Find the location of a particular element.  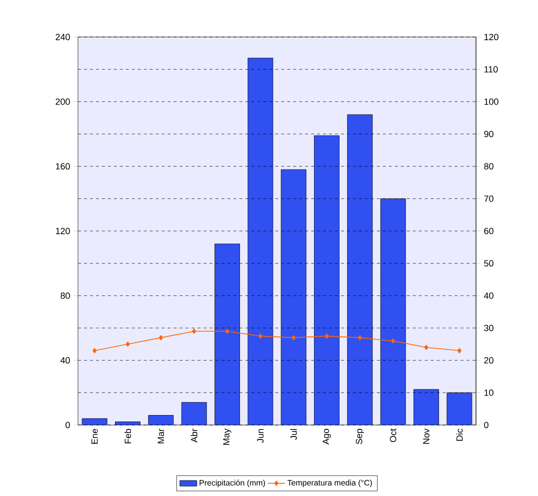

y2-tick-label: 50 is located at coordinates (489, 263).